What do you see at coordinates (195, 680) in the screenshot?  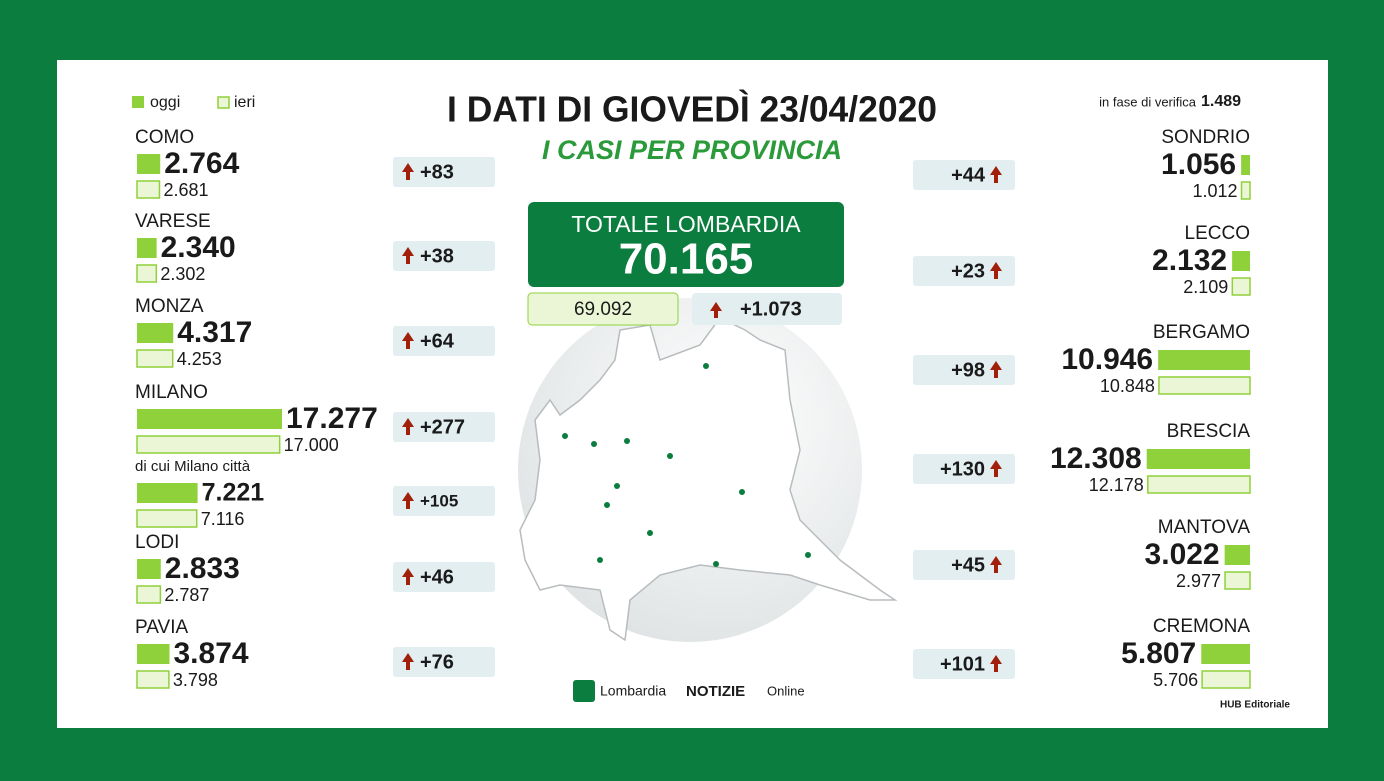 I see `yesterday-value: 3.798` at bounding box center [195, 680].